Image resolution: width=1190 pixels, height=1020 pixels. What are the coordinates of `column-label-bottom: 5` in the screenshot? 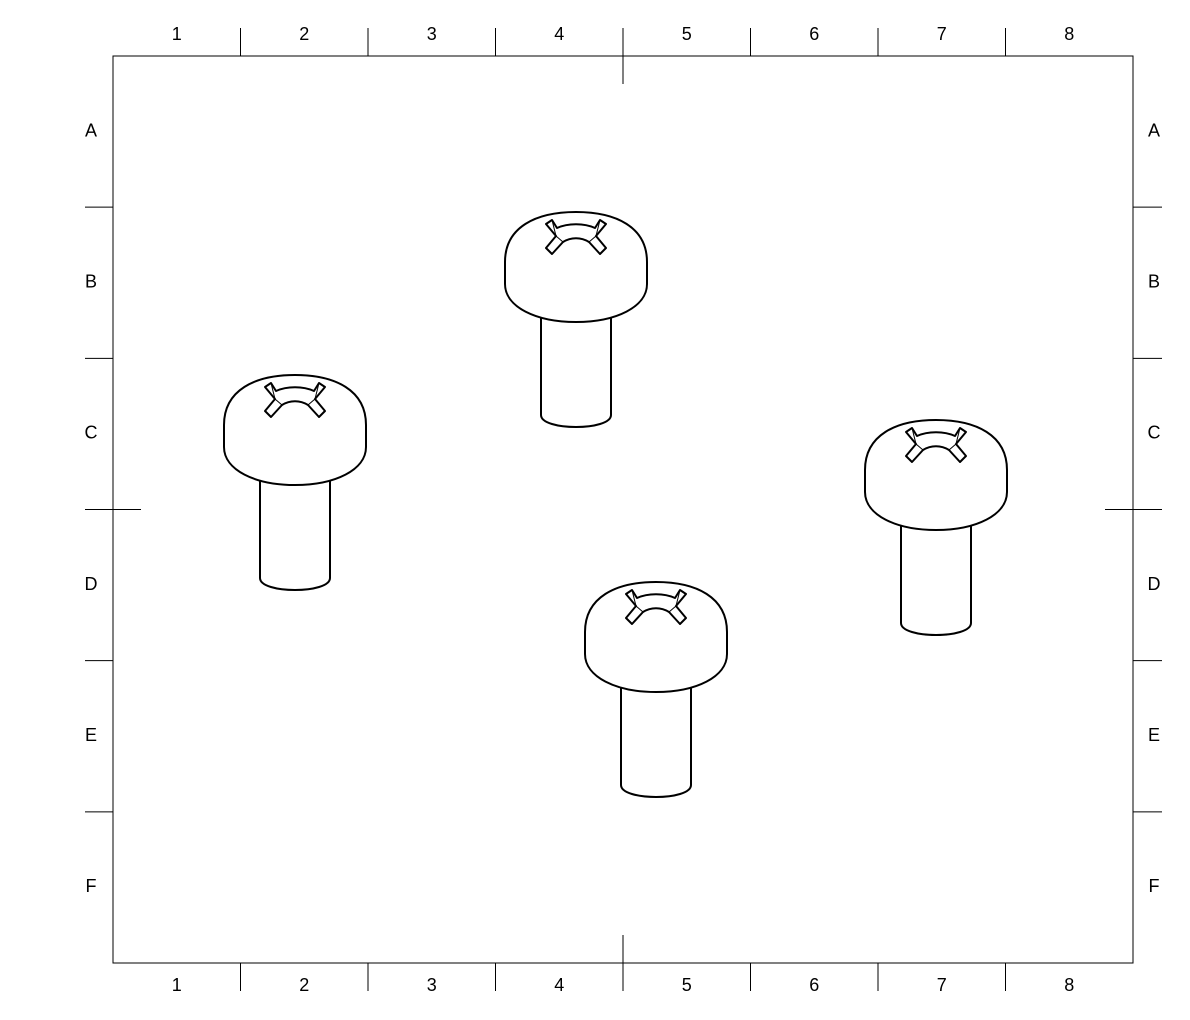 It's located at (687, 985).